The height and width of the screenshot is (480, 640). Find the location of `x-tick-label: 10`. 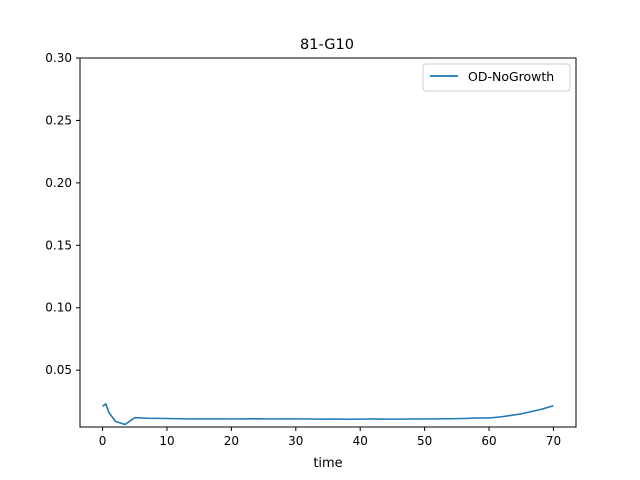

x-tick-label: 10 is located at coordinates (166, 441).